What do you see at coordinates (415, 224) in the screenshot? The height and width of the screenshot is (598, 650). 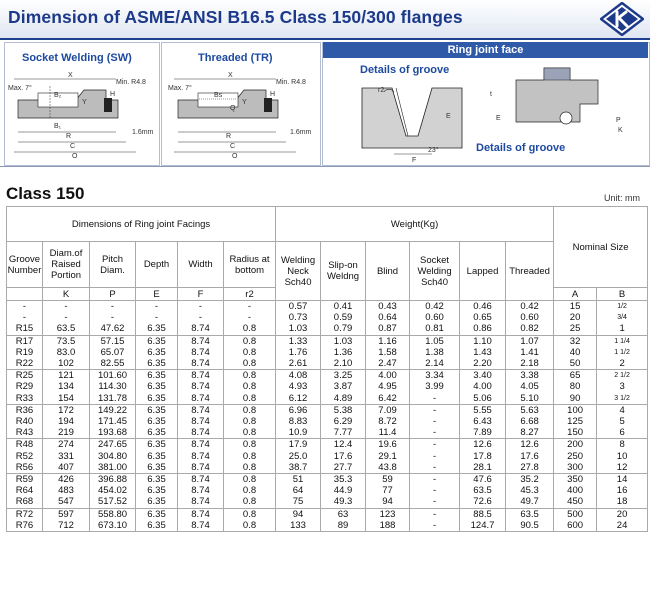 I see `weight-group-header: Weight(Kg)` at bounding box center [415, 224].